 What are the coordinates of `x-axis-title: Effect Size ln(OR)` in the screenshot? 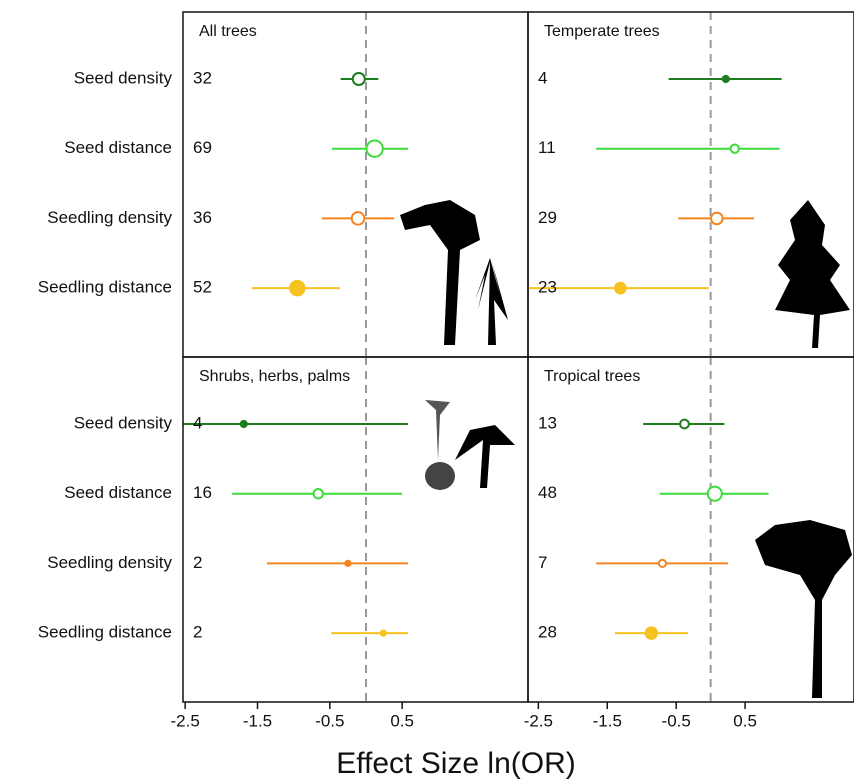 It's located at (456, 763).